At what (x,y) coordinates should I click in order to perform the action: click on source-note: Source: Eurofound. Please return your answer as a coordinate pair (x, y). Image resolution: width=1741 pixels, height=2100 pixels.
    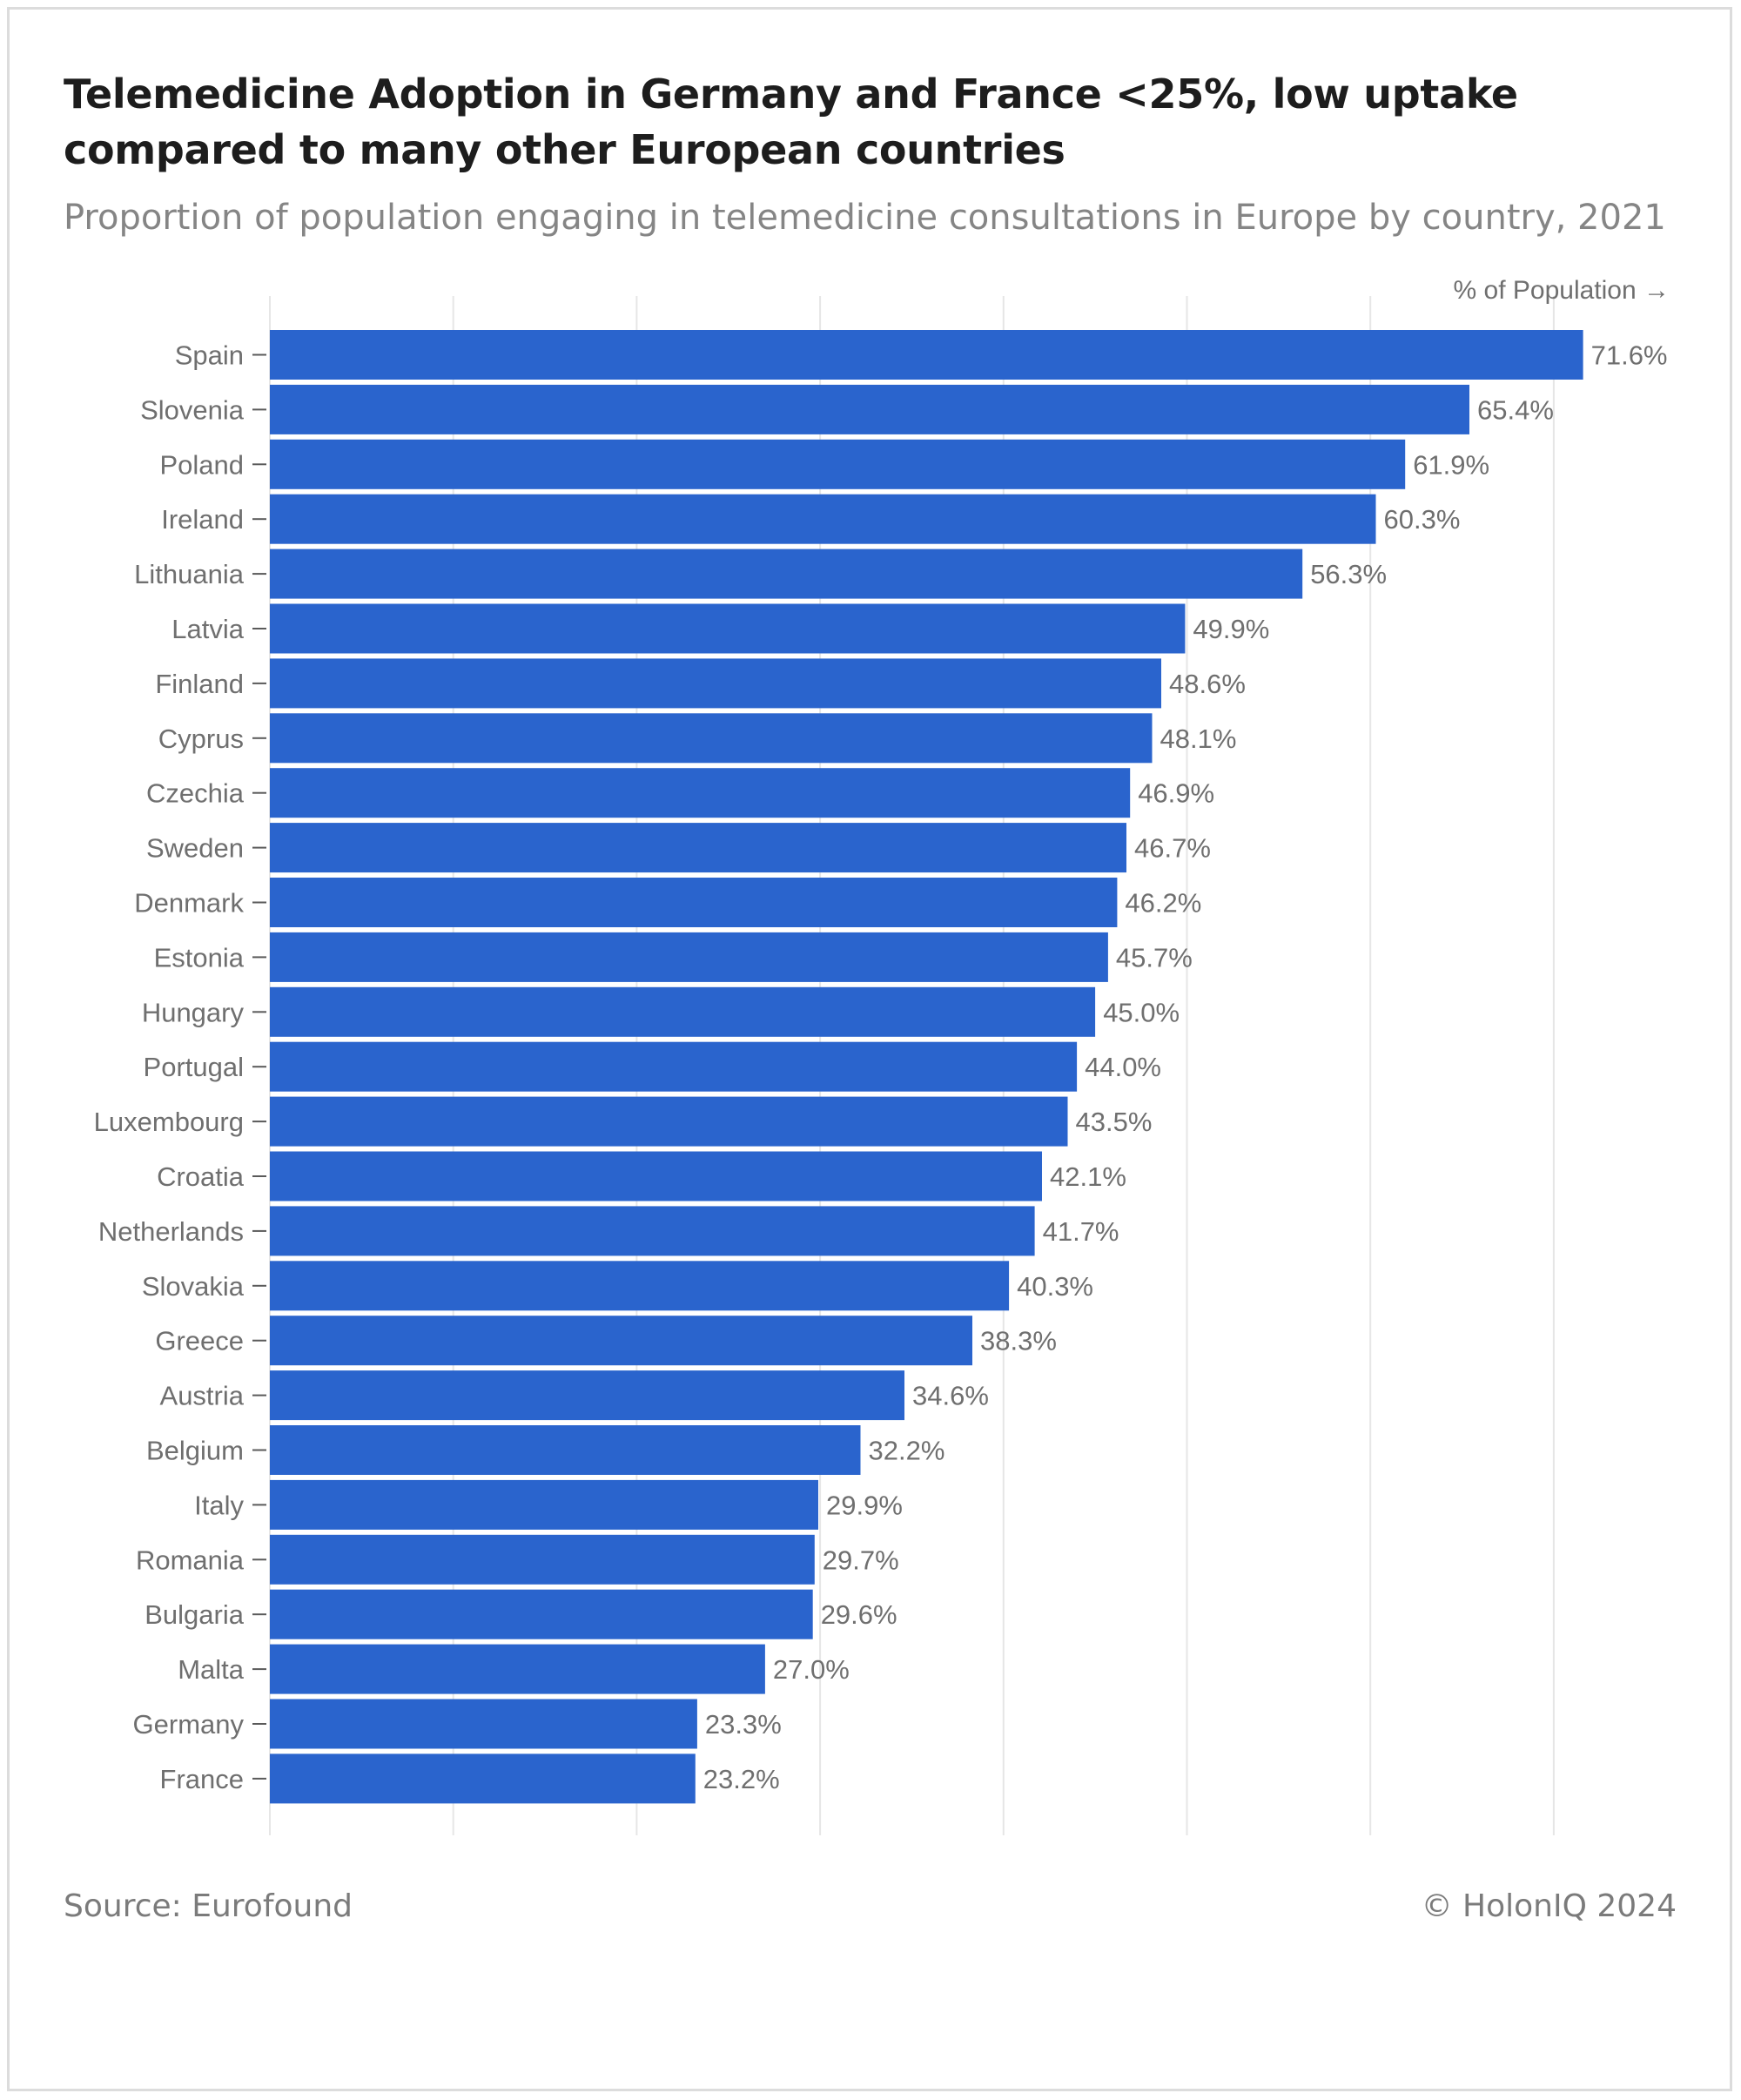
    Looking at the image, I should click on (208, 1906).